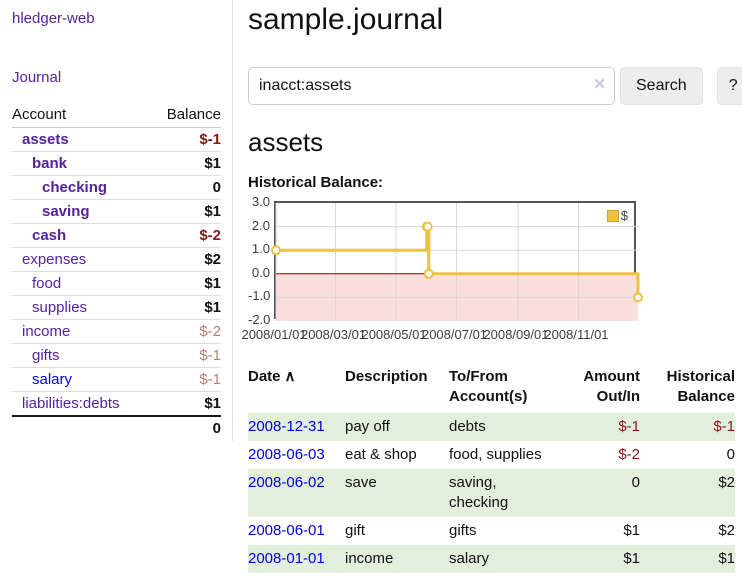 The width and height of the screenshot is (742, 582). I want to click on transaction-date-link: 2008-06-02, so click(286, 482).